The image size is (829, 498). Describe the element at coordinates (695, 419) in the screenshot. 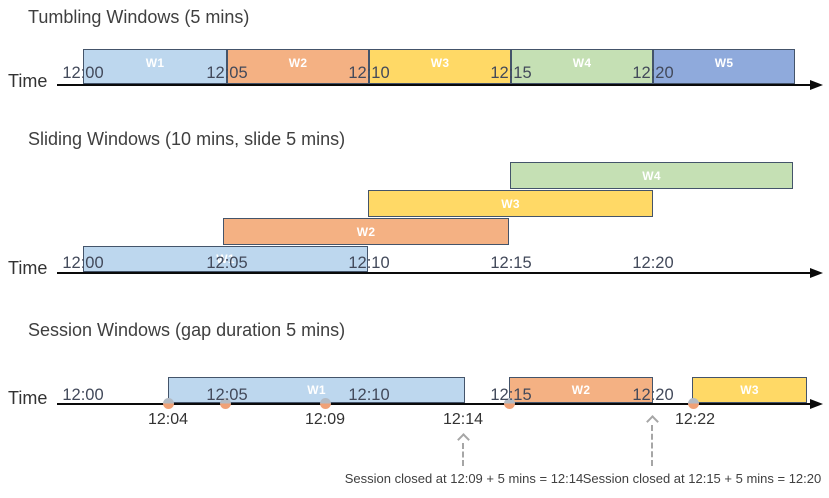

I see `event-time-label: 12:22` at that location.